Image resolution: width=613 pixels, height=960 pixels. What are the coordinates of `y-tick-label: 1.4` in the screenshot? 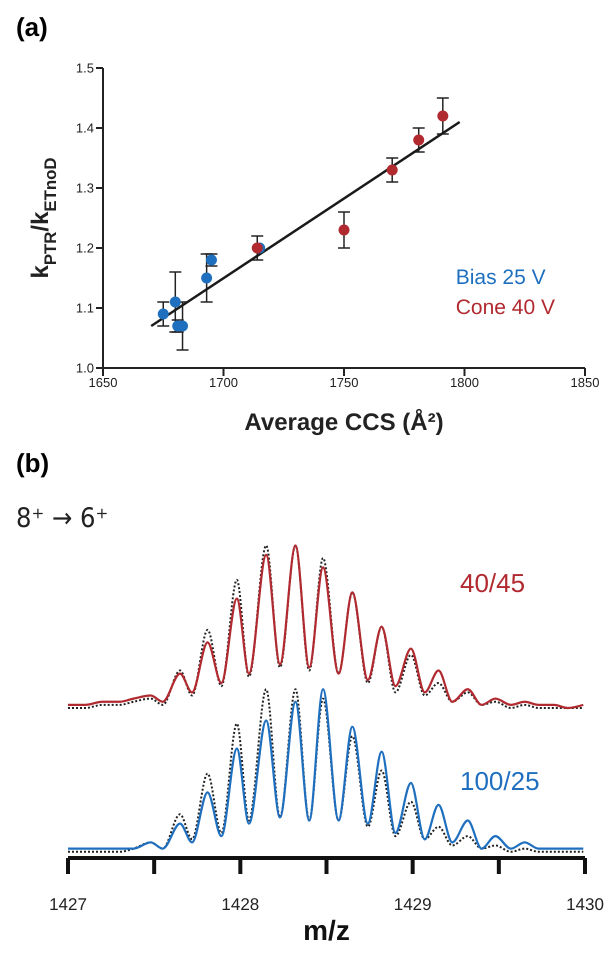 It's located at (85, 128).